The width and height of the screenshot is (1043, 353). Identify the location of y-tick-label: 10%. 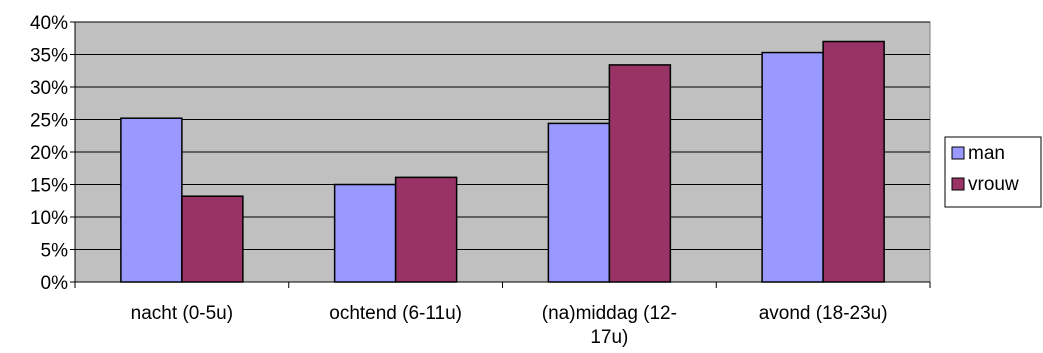
(49, 218).